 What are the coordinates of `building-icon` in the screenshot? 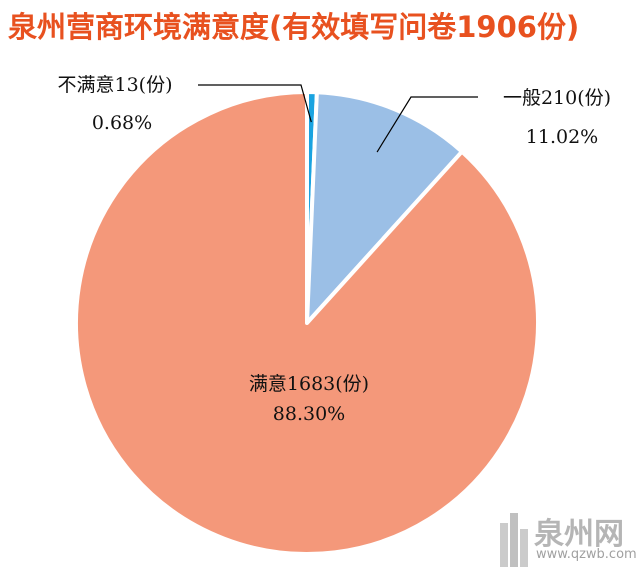 It's located at (514, 540).